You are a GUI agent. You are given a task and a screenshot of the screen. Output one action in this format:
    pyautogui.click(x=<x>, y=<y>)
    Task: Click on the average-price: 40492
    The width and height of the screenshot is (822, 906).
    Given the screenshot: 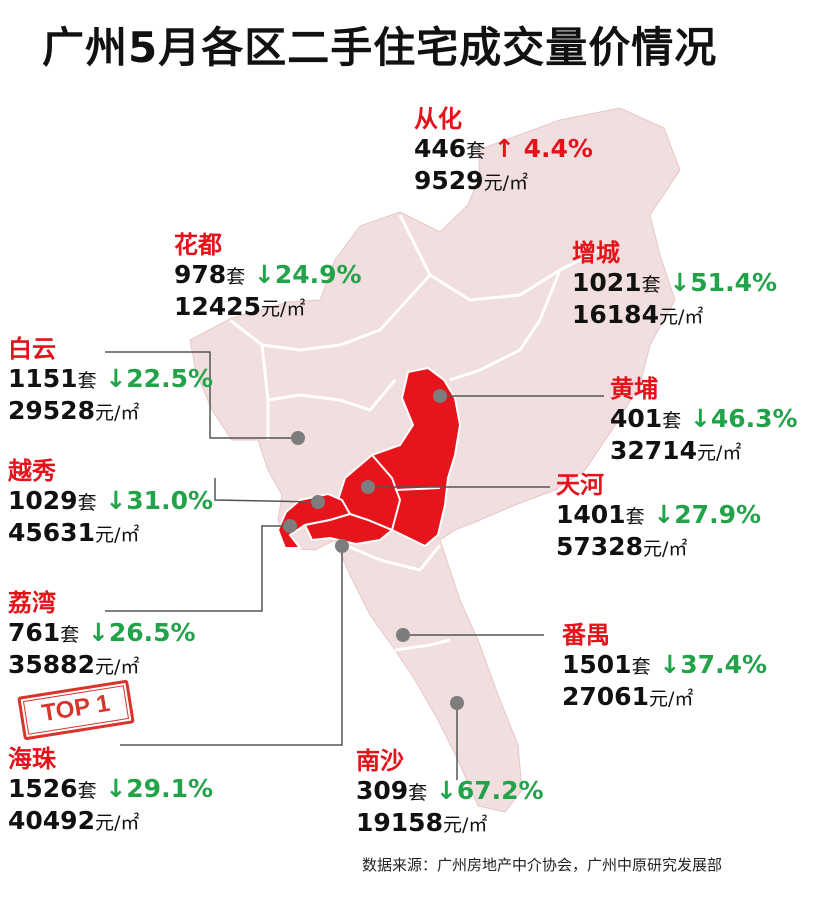 What is the action you would take?
    pyautogui.click(x=51, y=820)
    